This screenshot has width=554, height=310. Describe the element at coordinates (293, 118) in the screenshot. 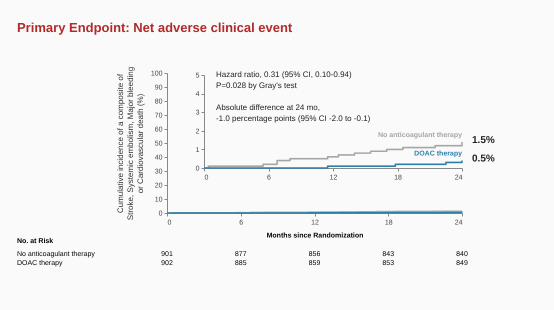

I see `annotation: -1.0 percentage points (95% CI -2.0 to -0.1)` at that location.